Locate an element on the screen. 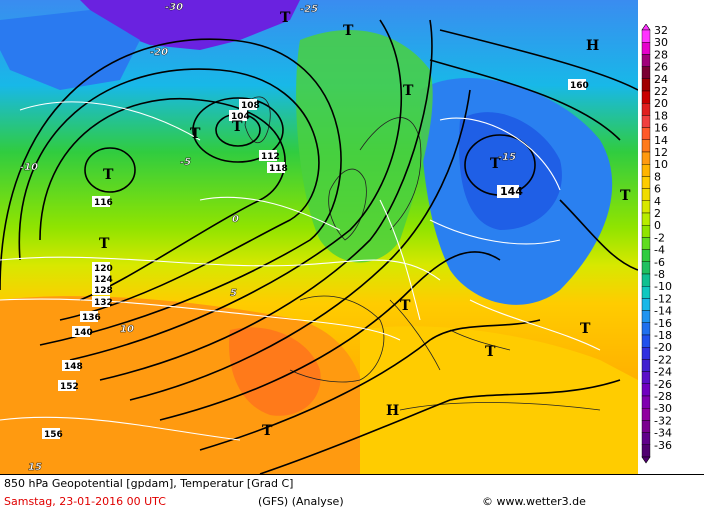 Image resolution: width=704 pixels, height=514 pixels. cold-core-east is located at coordinates (510, 171).